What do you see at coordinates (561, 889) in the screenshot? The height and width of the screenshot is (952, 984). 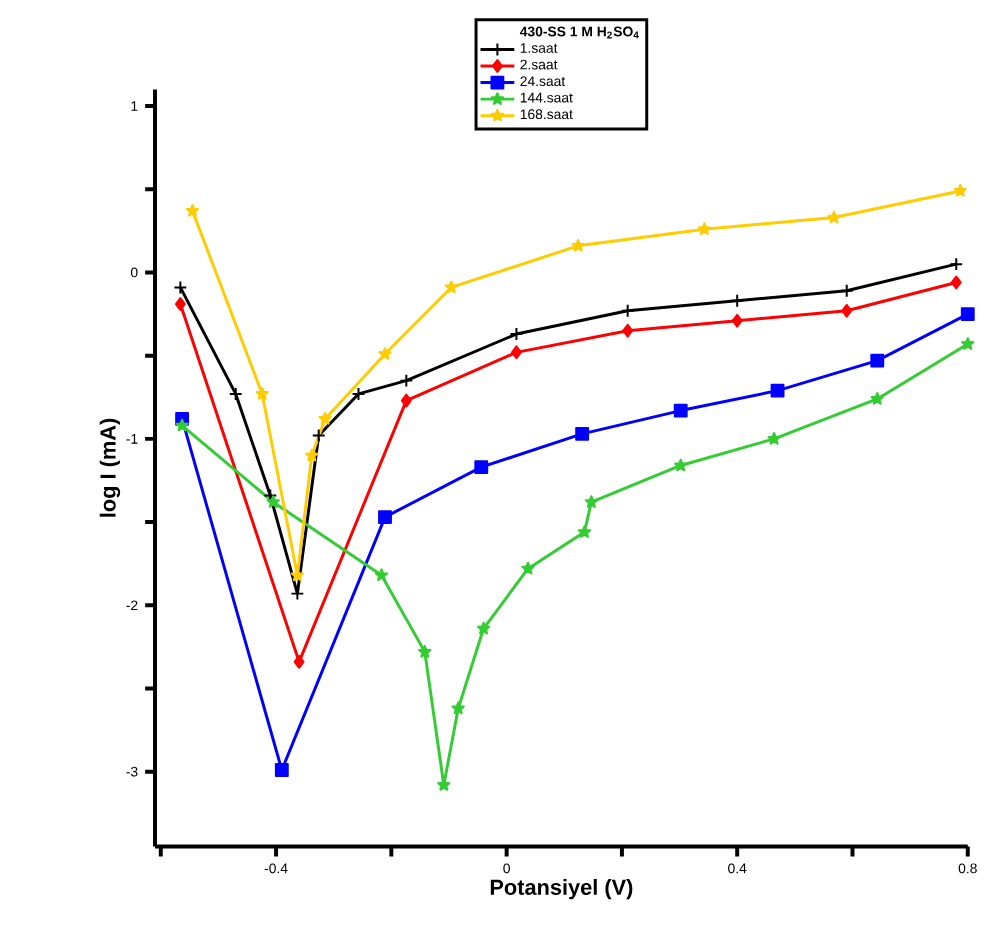 I see `x-axis-title: Potansiyel (V)` at bounding box center [561, 889].